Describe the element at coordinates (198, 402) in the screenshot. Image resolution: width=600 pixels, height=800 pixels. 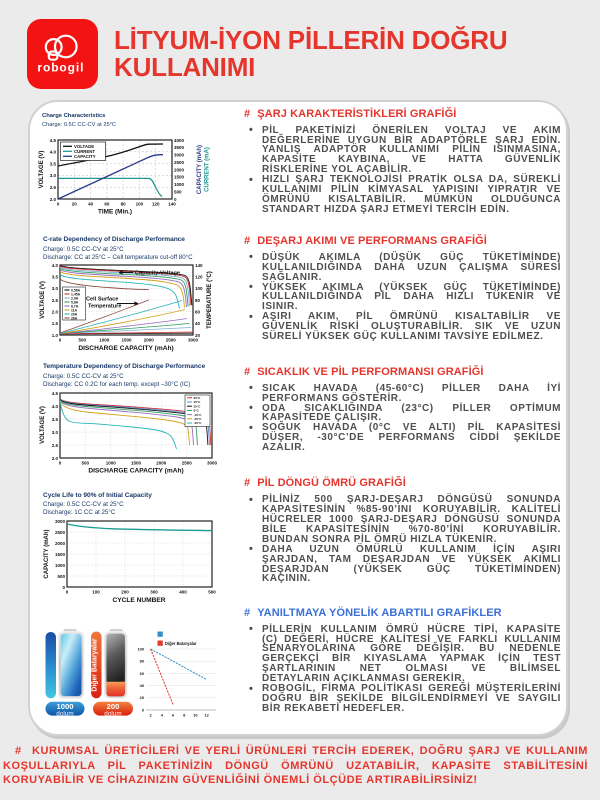
I see `svg-text: 45°C` at that location.